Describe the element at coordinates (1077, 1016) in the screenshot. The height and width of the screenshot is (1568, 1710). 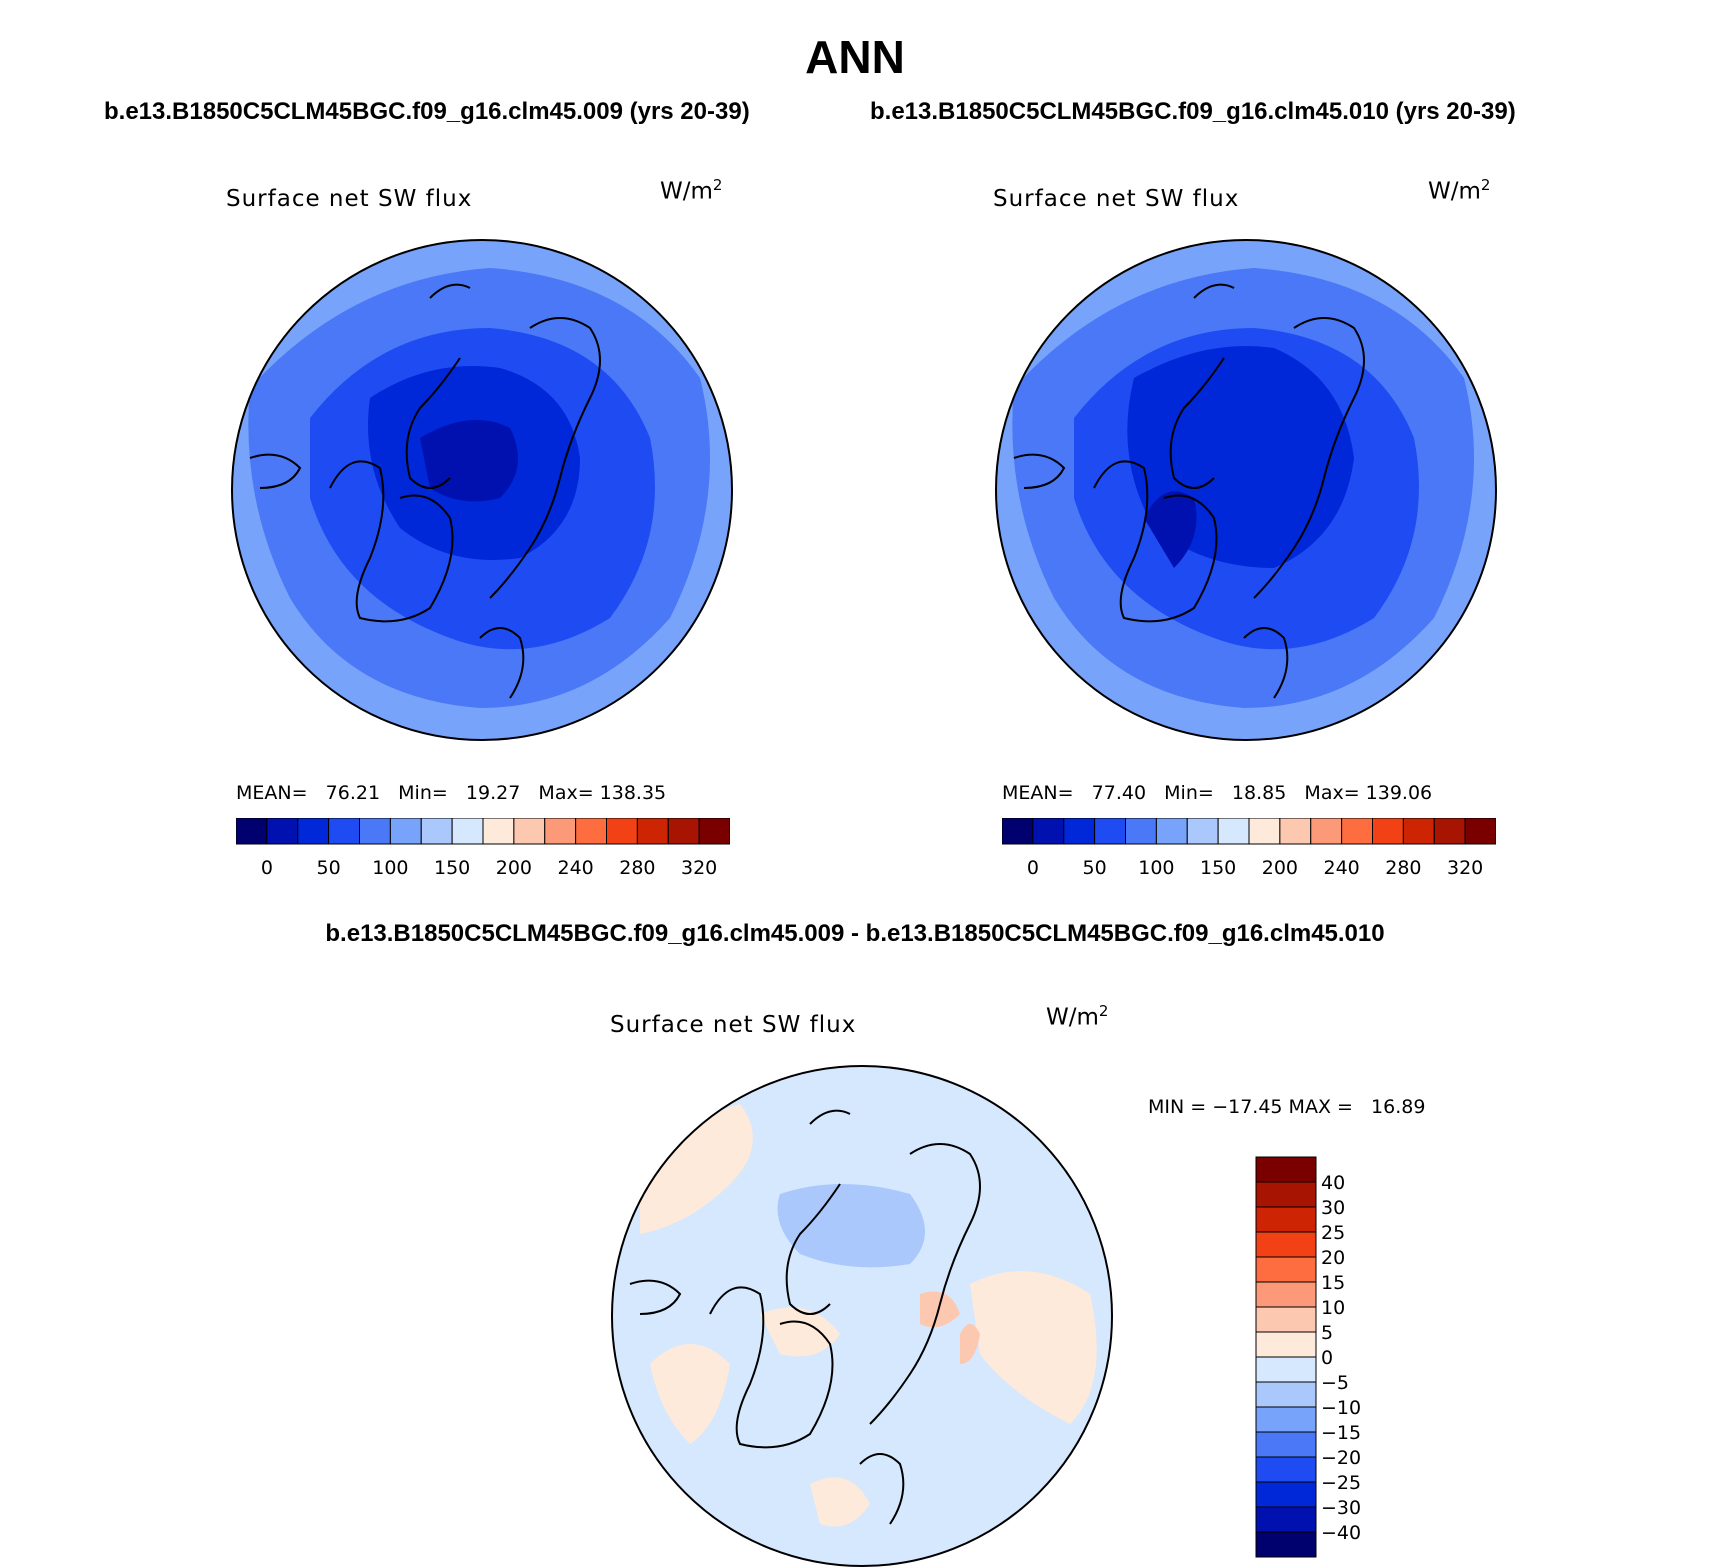
I see `diff-panel-units: W/m2` at that location.